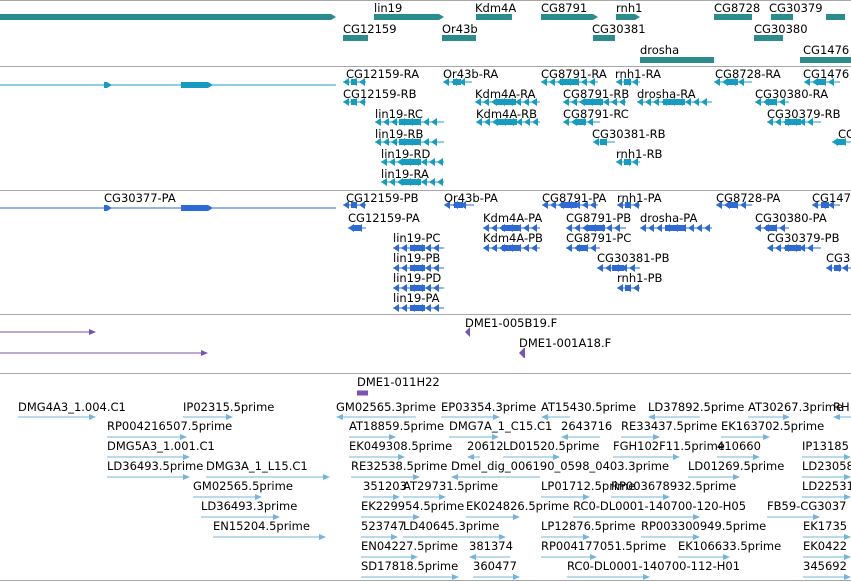  Describe the element at coordinates (781, 29) in the screenshot. I see `genes-feature-label: CG30380` at that location.